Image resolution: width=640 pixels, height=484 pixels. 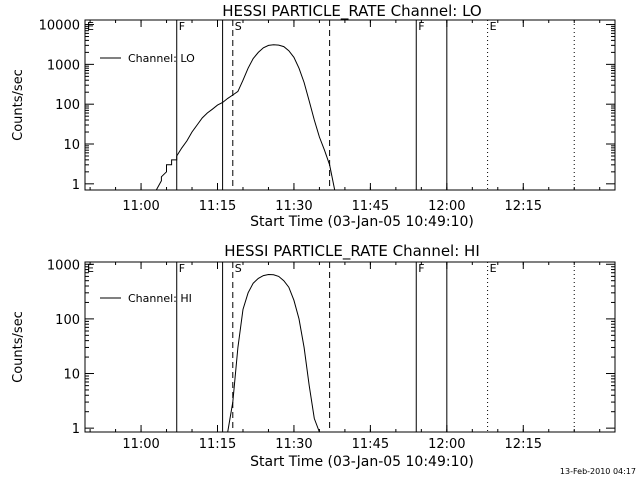 I want to click on legend-label: Channel: LO, so click(x=161, y=58).